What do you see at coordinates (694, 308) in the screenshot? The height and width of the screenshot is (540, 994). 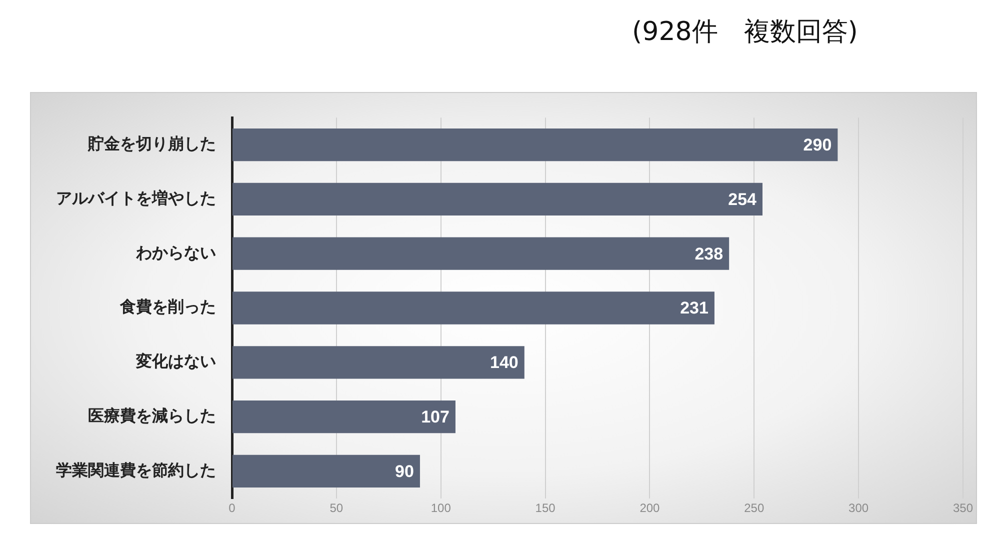 I see `data-label: 231` at bounding box center [694, 308].